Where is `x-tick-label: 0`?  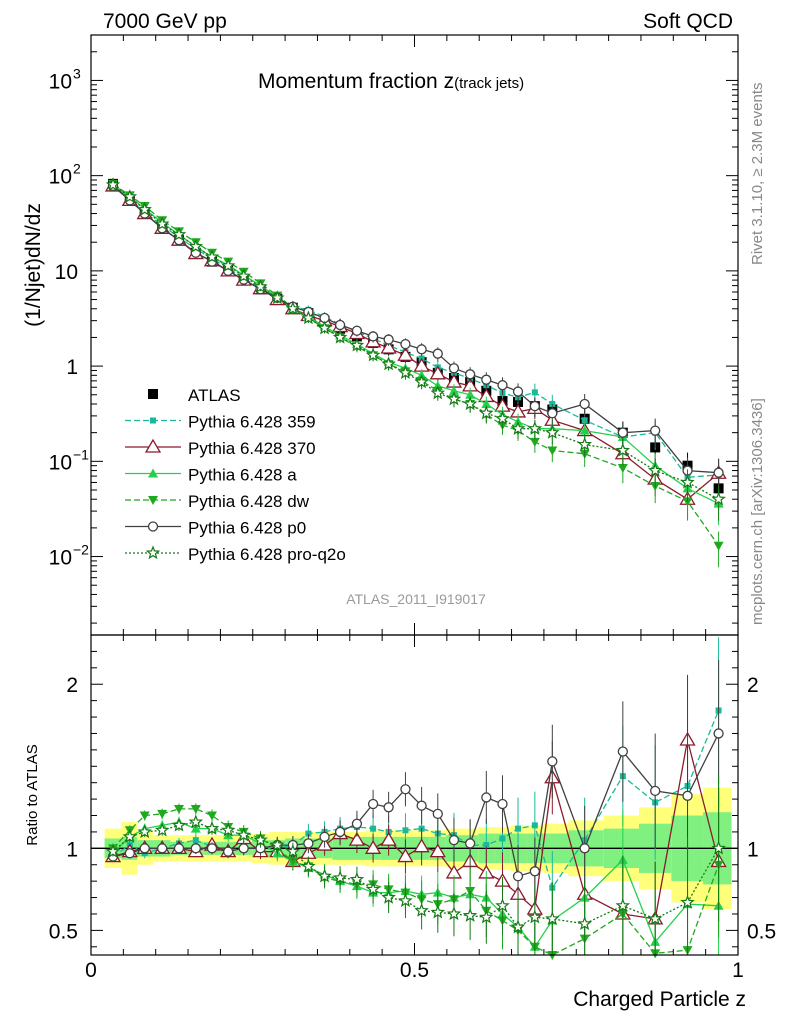 x-tick-label: 0 is located at coordinates (91, 970).